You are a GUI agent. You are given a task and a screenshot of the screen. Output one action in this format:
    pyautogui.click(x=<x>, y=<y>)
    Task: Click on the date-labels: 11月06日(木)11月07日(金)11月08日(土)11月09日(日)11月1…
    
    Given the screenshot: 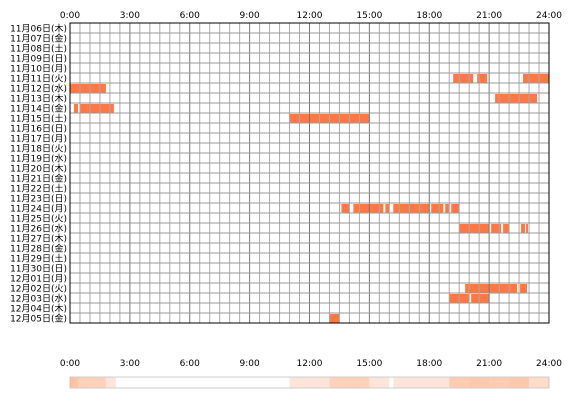 What is the action you would take?
    pyautogui.click(x=38, y=174)
    